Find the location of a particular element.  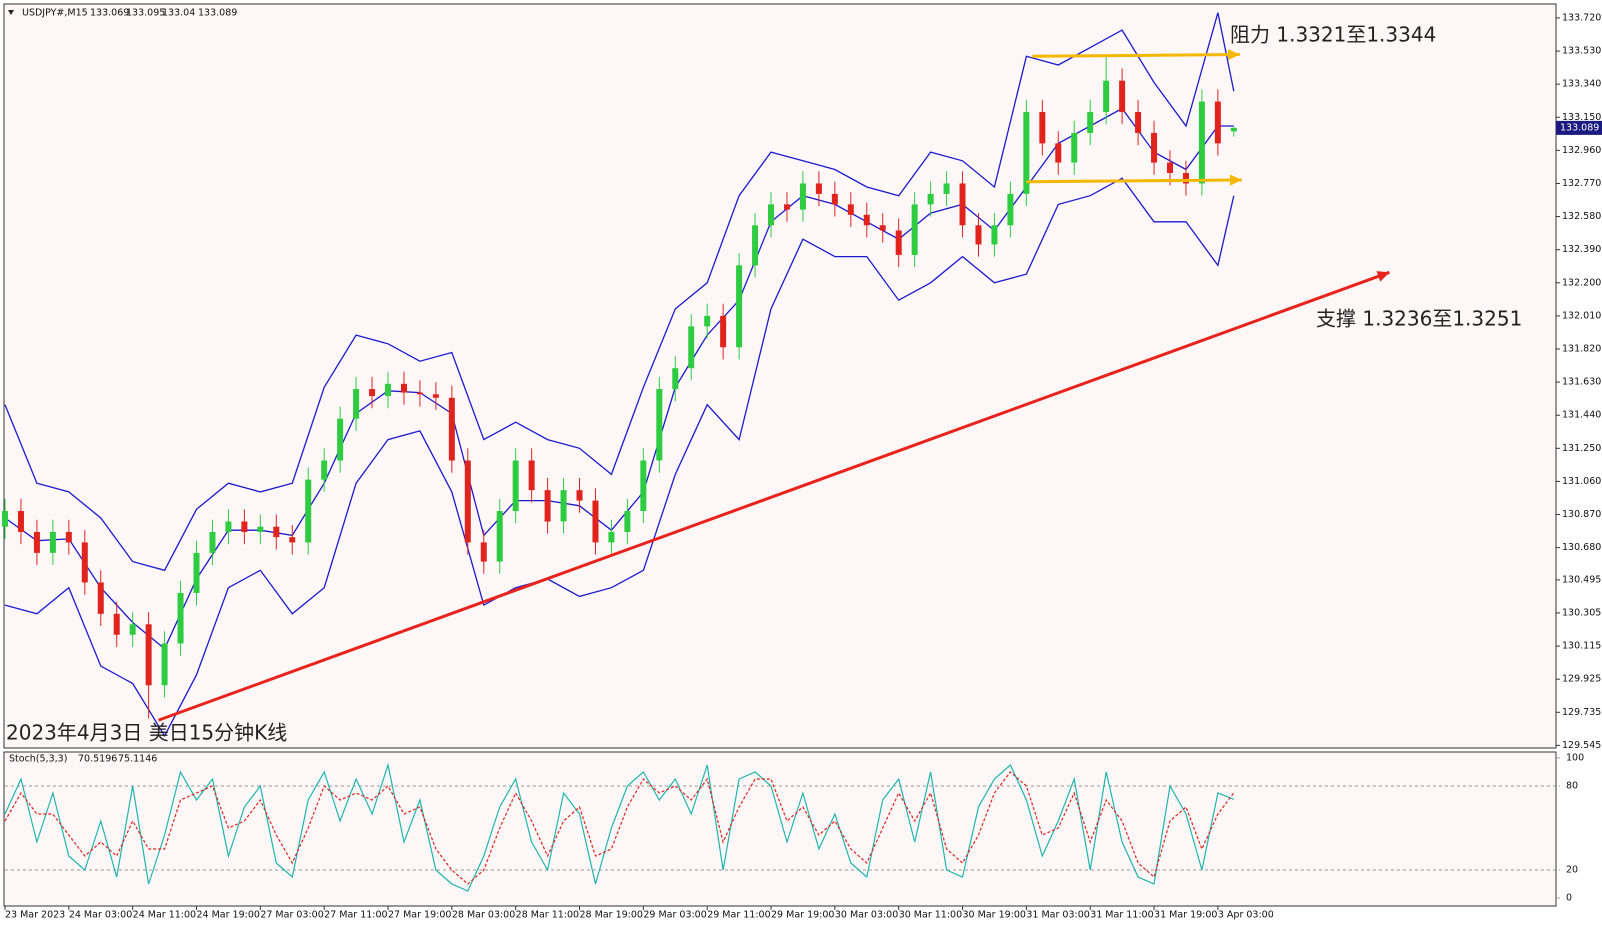

x-tick-label: 29 Mar 19:00 is located at coordinates (802, 915).